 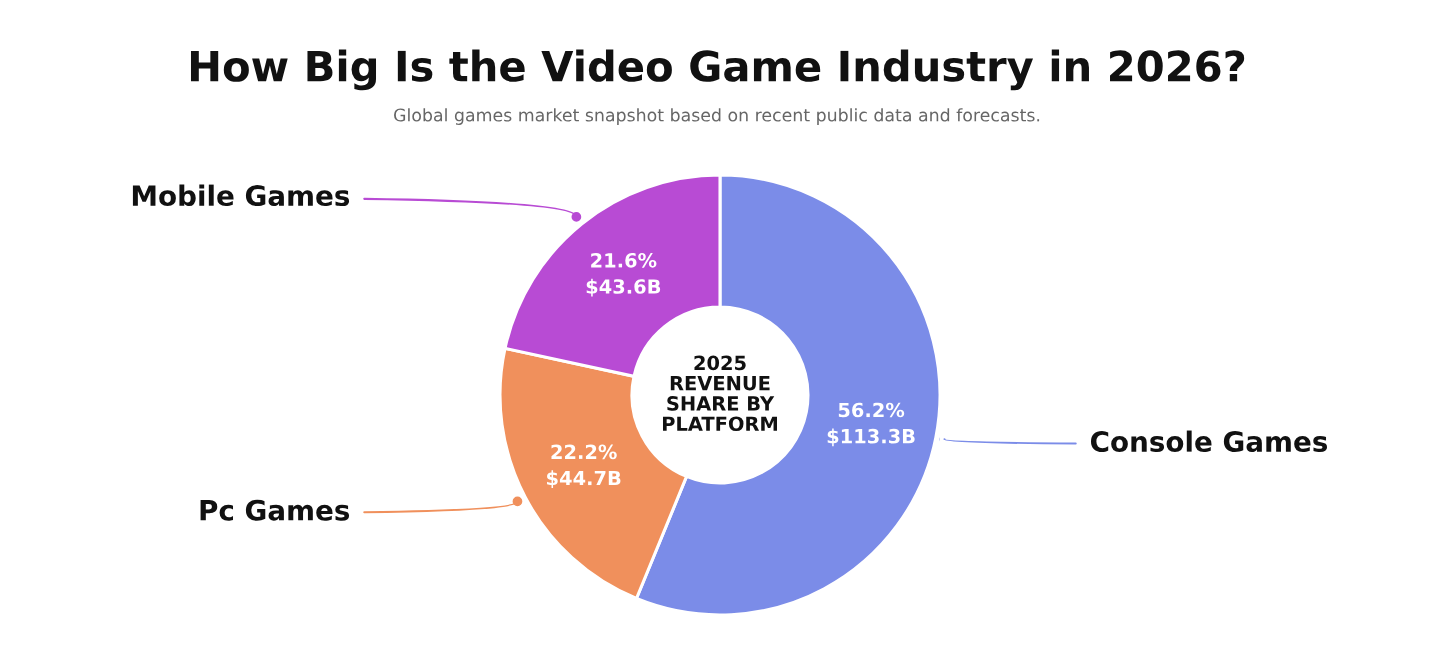 I want to click on data-label: 21.6% $43.6B, so click(x=623, y=274).